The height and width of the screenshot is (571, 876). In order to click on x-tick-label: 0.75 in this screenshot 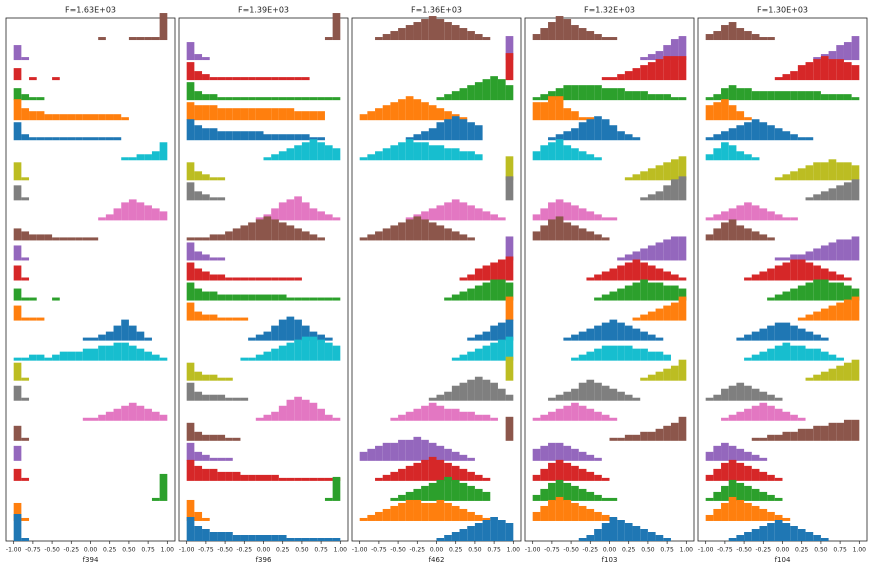, I will do `click(321, 550)`.